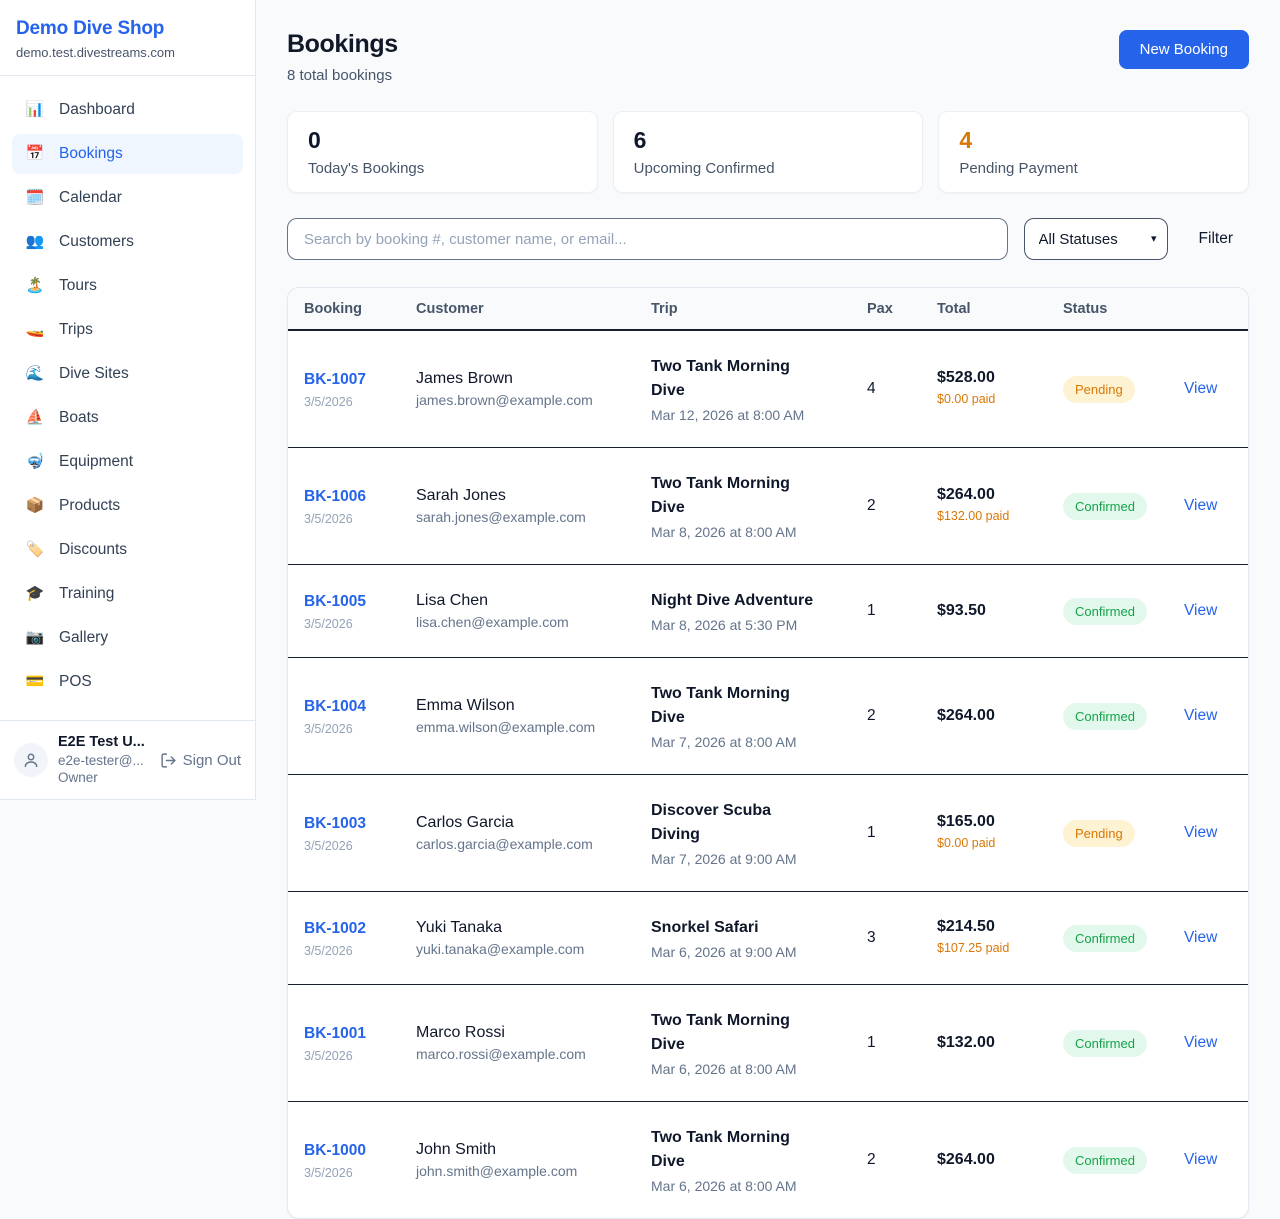 Image resolution: width=1280 pixels, height=1219 pixels. What do you see at coordinates (127, 110) in the screenshot?
I see `sidebar-nav-item: 📊 Dashboard` at bounding box center [127, 110].